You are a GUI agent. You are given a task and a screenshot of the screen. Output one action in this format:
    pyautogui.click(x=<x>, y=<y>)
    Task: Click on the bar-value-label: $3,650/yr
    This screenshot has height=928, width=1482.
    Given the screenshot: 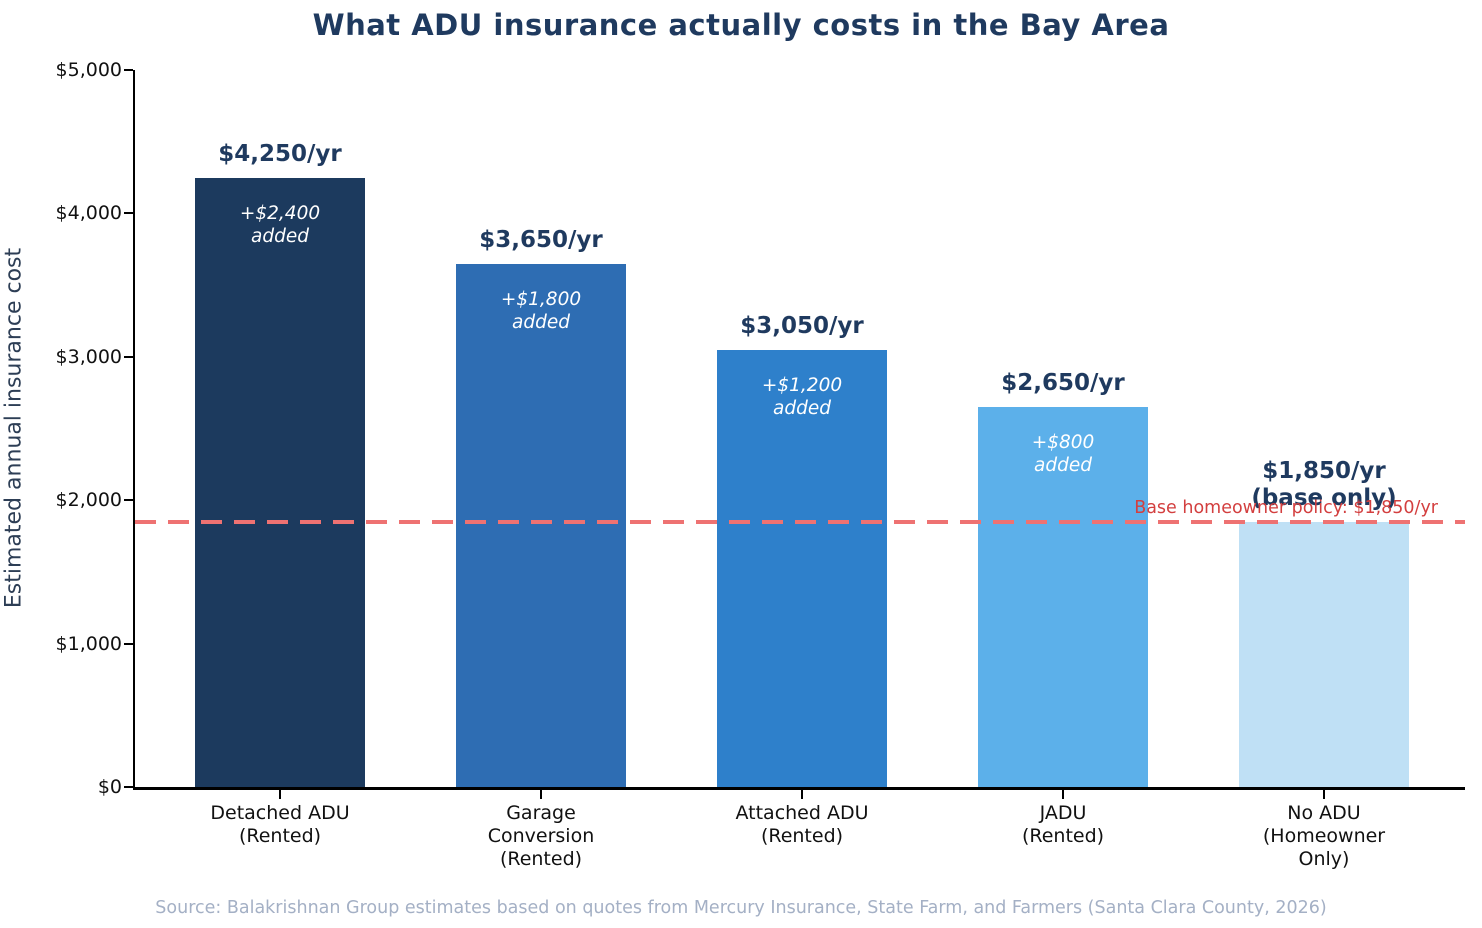 What is the action you would take?
    pyautogui.click(x=541, y=239)
    